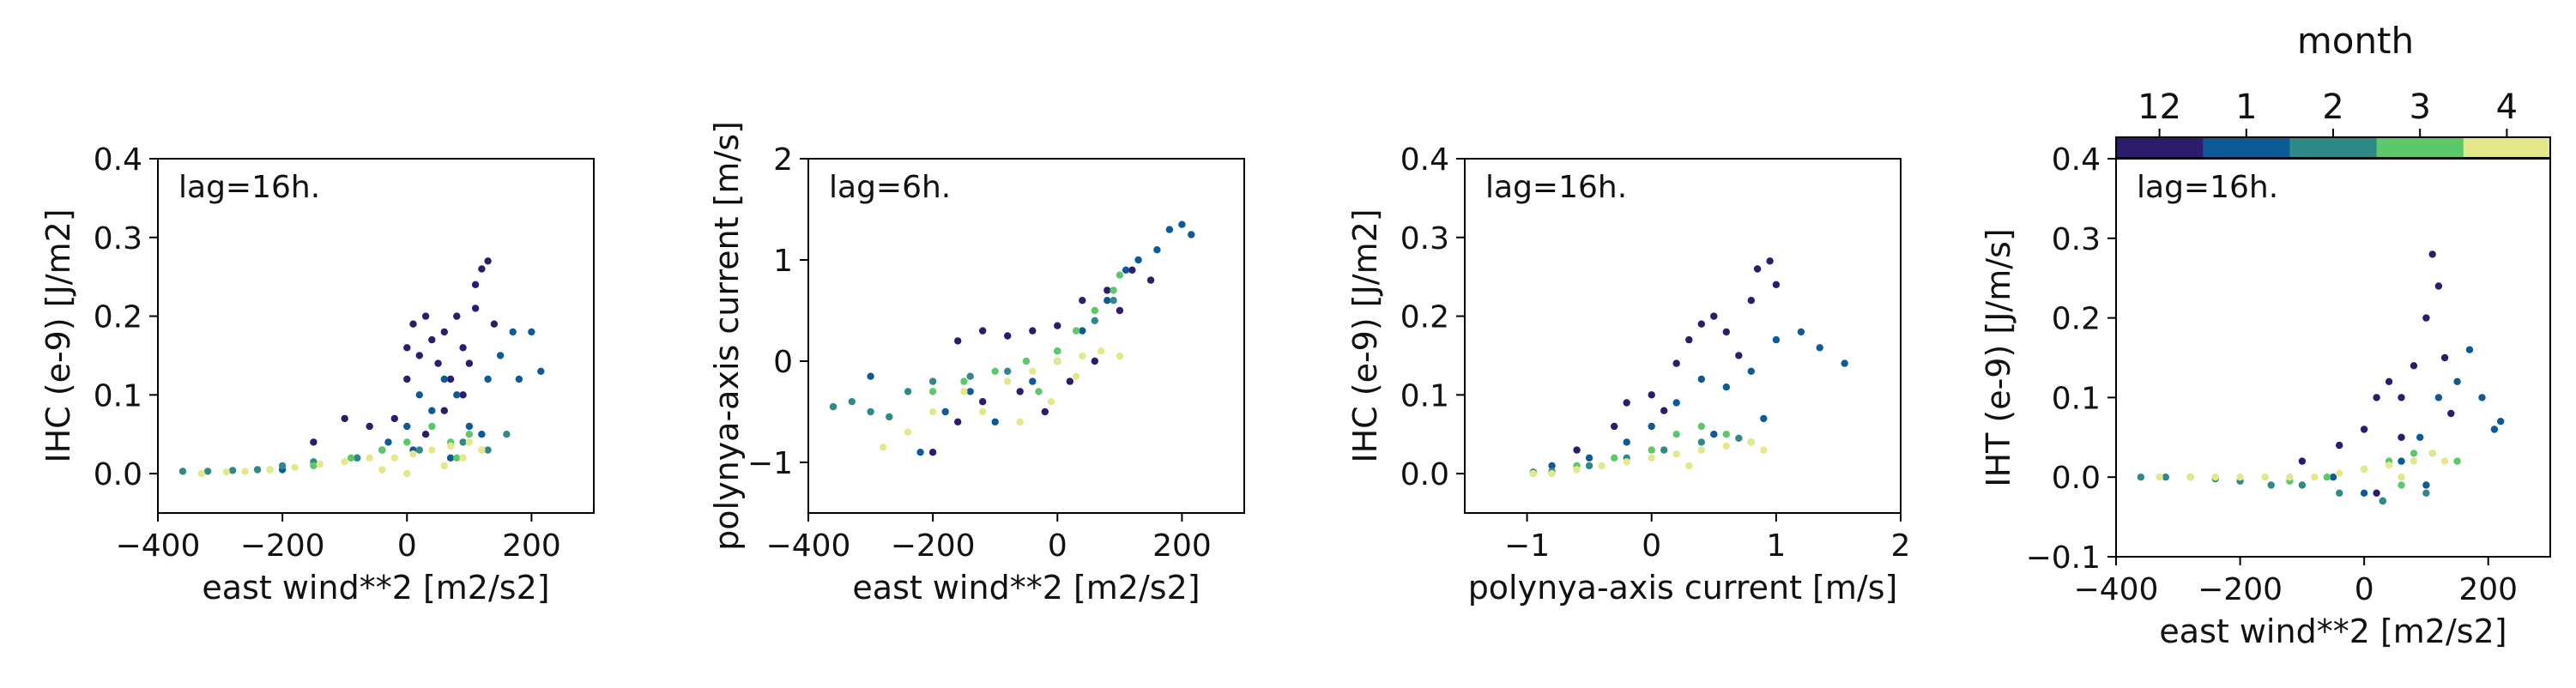 Image resolution: width=2576 pixels, height=688 pixels. Describe the element at coordinates (1651, 546) in the screenshot. I see `x-tick-label: 0` at that location.